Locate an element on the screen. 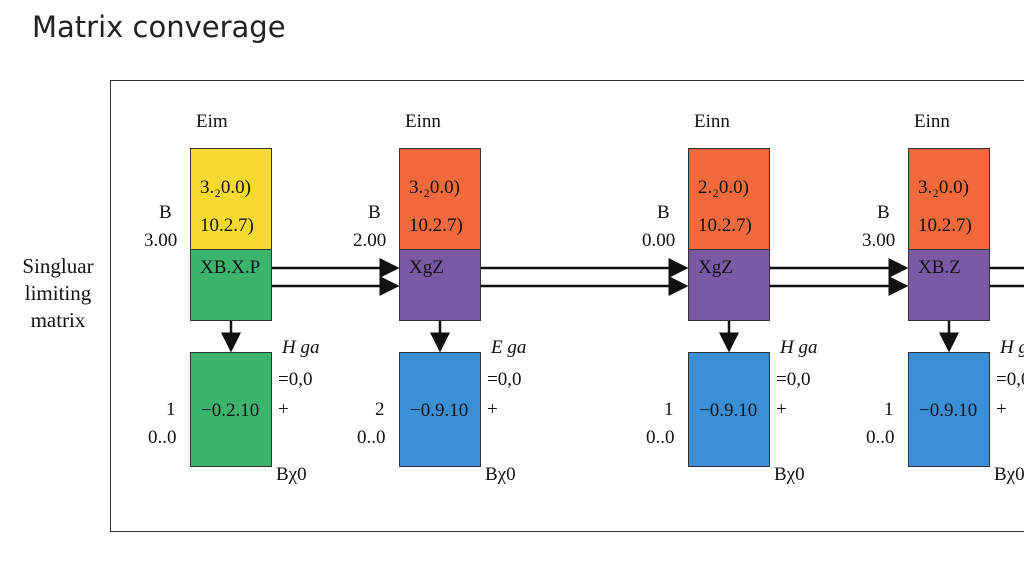  side-label-line: limiting is located at coordinates (58, 293).